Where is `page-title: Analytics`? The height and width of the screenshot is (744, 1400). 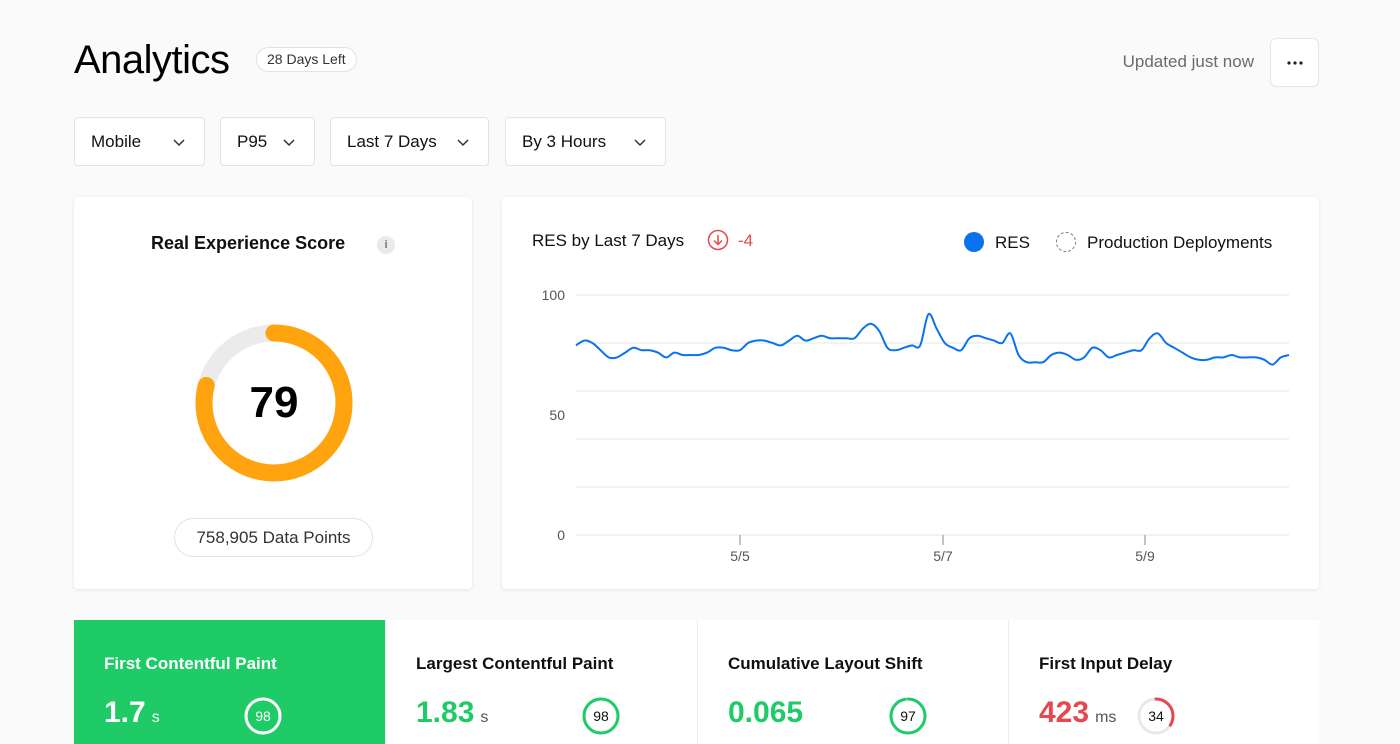
page-title: Analytics is located at coordinates (152, 60).